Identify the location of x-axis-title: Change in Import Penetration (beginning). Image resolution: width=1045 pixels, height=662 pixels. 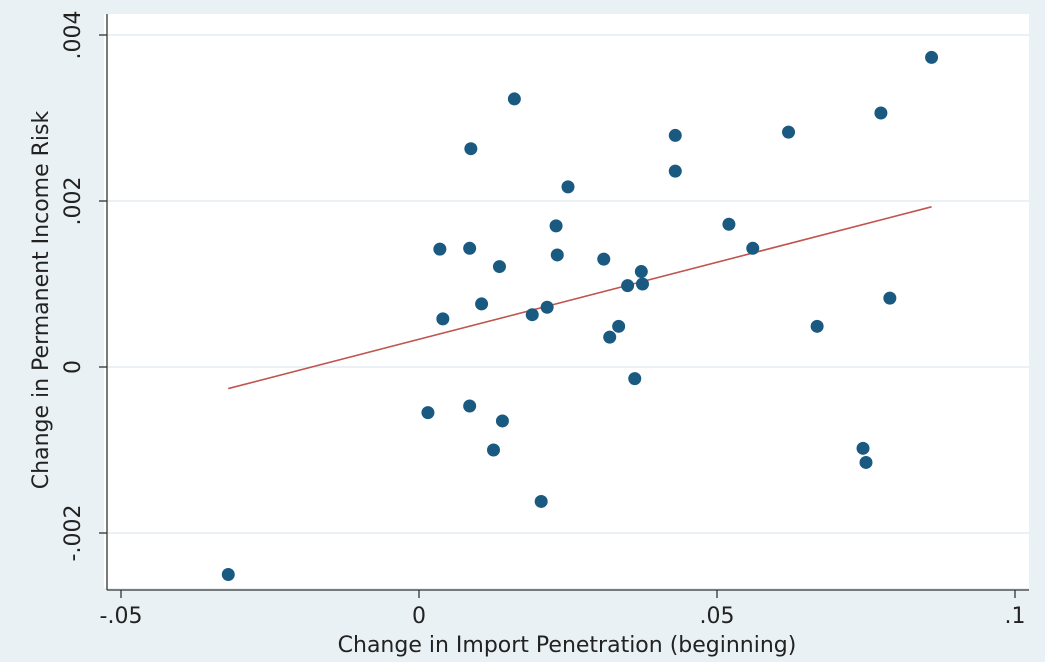
(567, 645).